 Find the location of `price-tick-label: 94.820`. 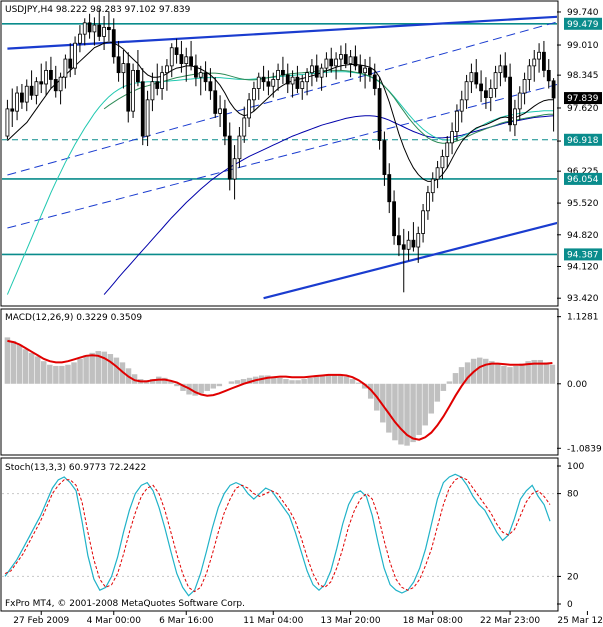

price-tick-label: 94.820 is located at coordinates (583, 236).